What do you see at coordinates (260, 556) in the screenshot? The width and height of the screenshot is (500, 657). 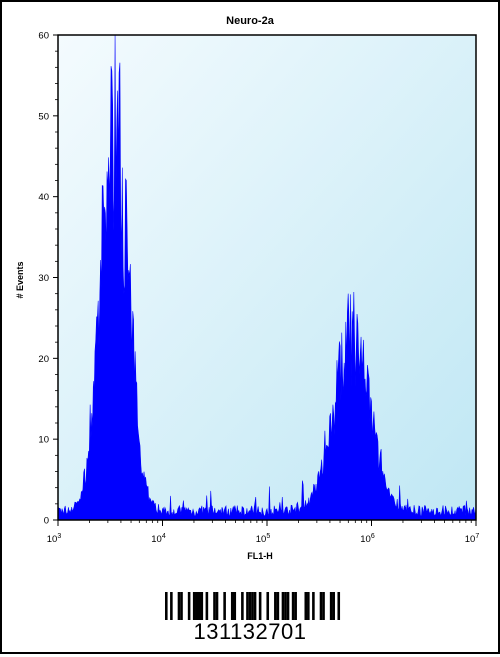 I see `x-axis-label: FL1-H` at bounding box center [260, 556].